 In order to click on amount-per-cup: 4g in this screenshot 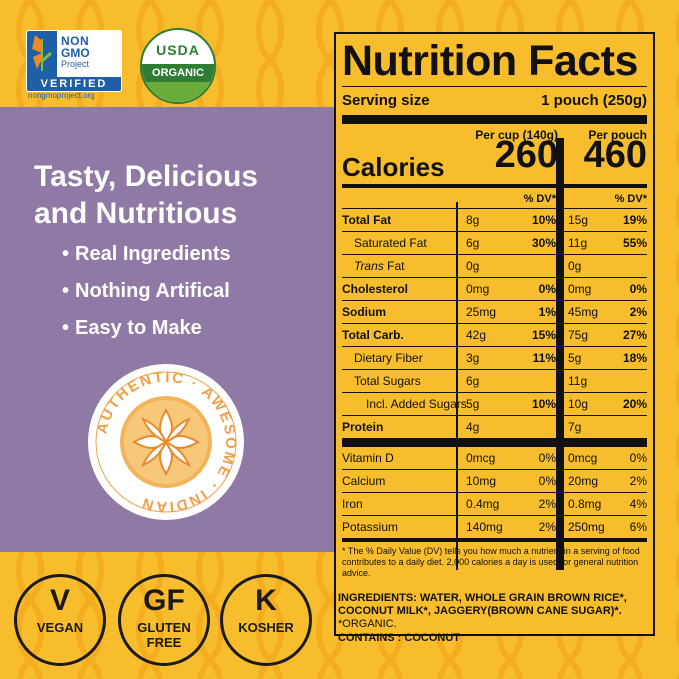, I will do `click(473, 427)`.